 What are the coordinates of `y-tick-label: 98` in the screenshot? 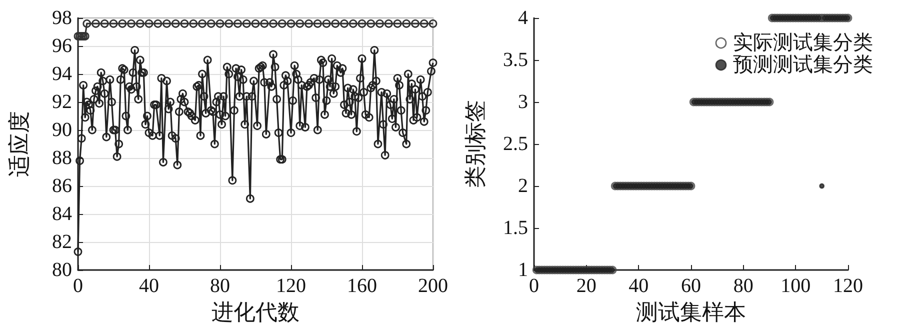 It's located at (62, 18).